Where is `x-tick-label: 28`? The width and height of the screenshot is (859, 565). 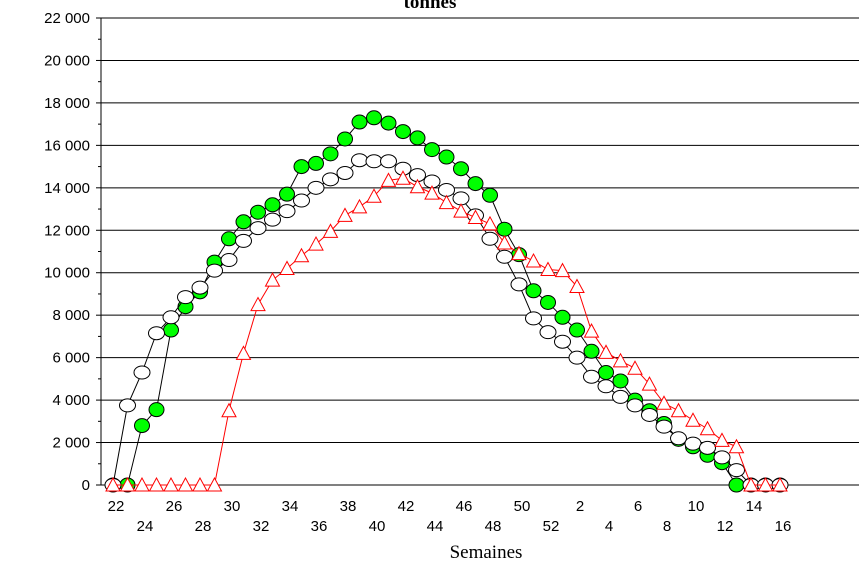 x-tick-label: 28 is located at coordinates (203, 526).